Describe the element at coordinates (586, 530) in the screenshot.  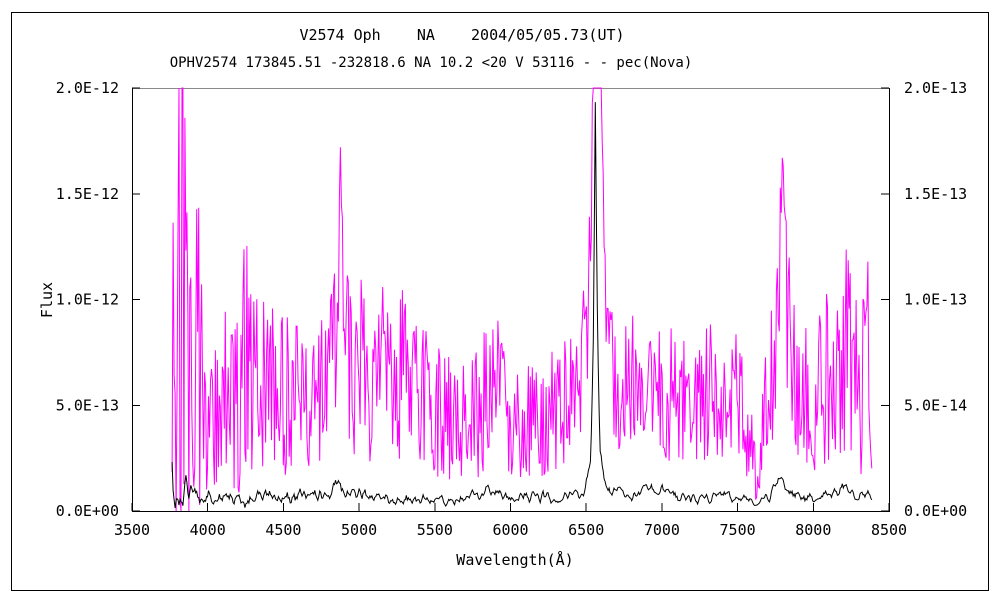
I see `x-tick-label: 6500` at that location.